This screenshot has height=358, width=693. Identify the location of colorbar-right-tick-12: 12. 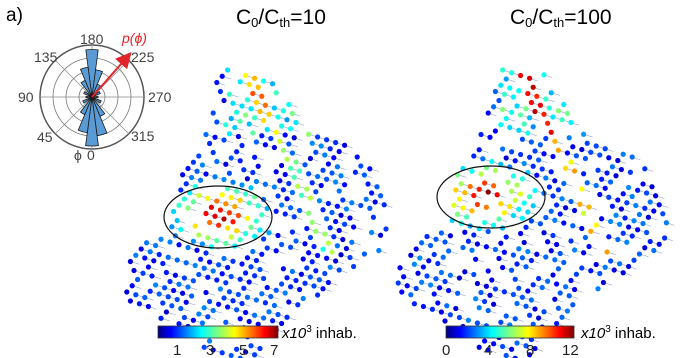
(570, 350).